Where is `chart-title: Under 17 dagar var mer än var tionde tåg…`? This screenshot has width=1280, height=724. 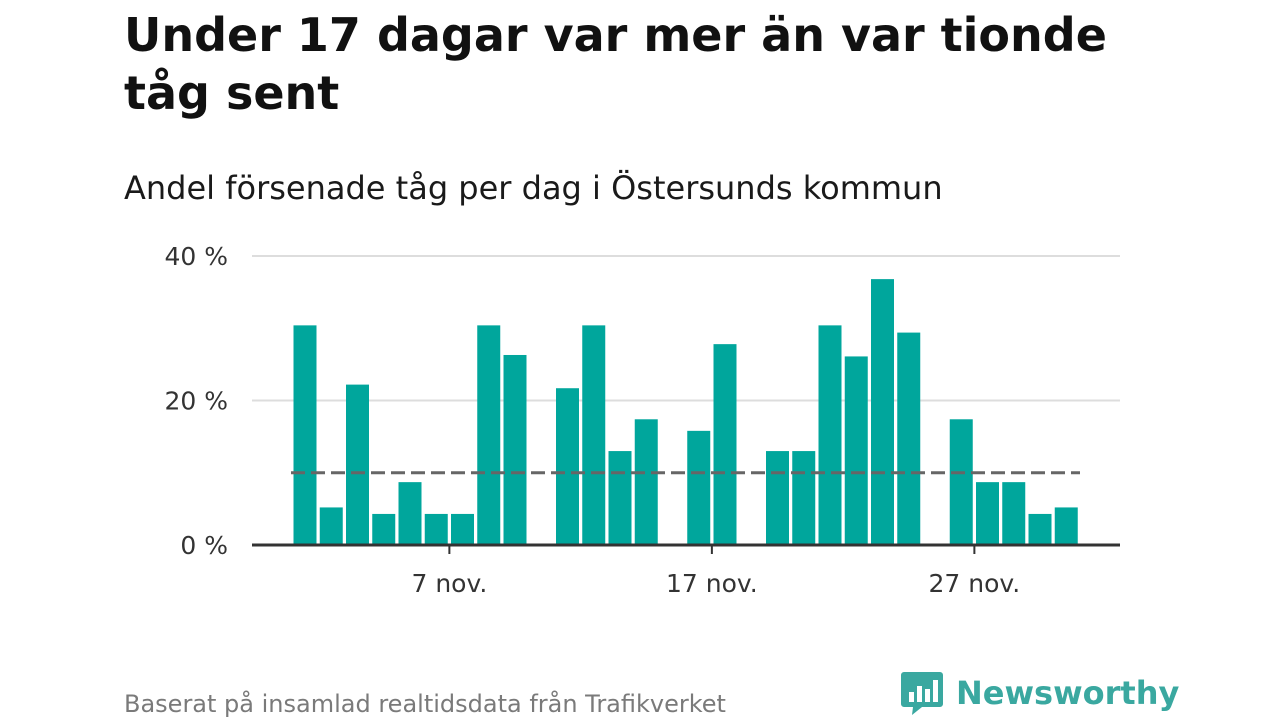 chart-title: Under 17 dagar var mer än var tionde tåg… is located at coordinates (615, 64).